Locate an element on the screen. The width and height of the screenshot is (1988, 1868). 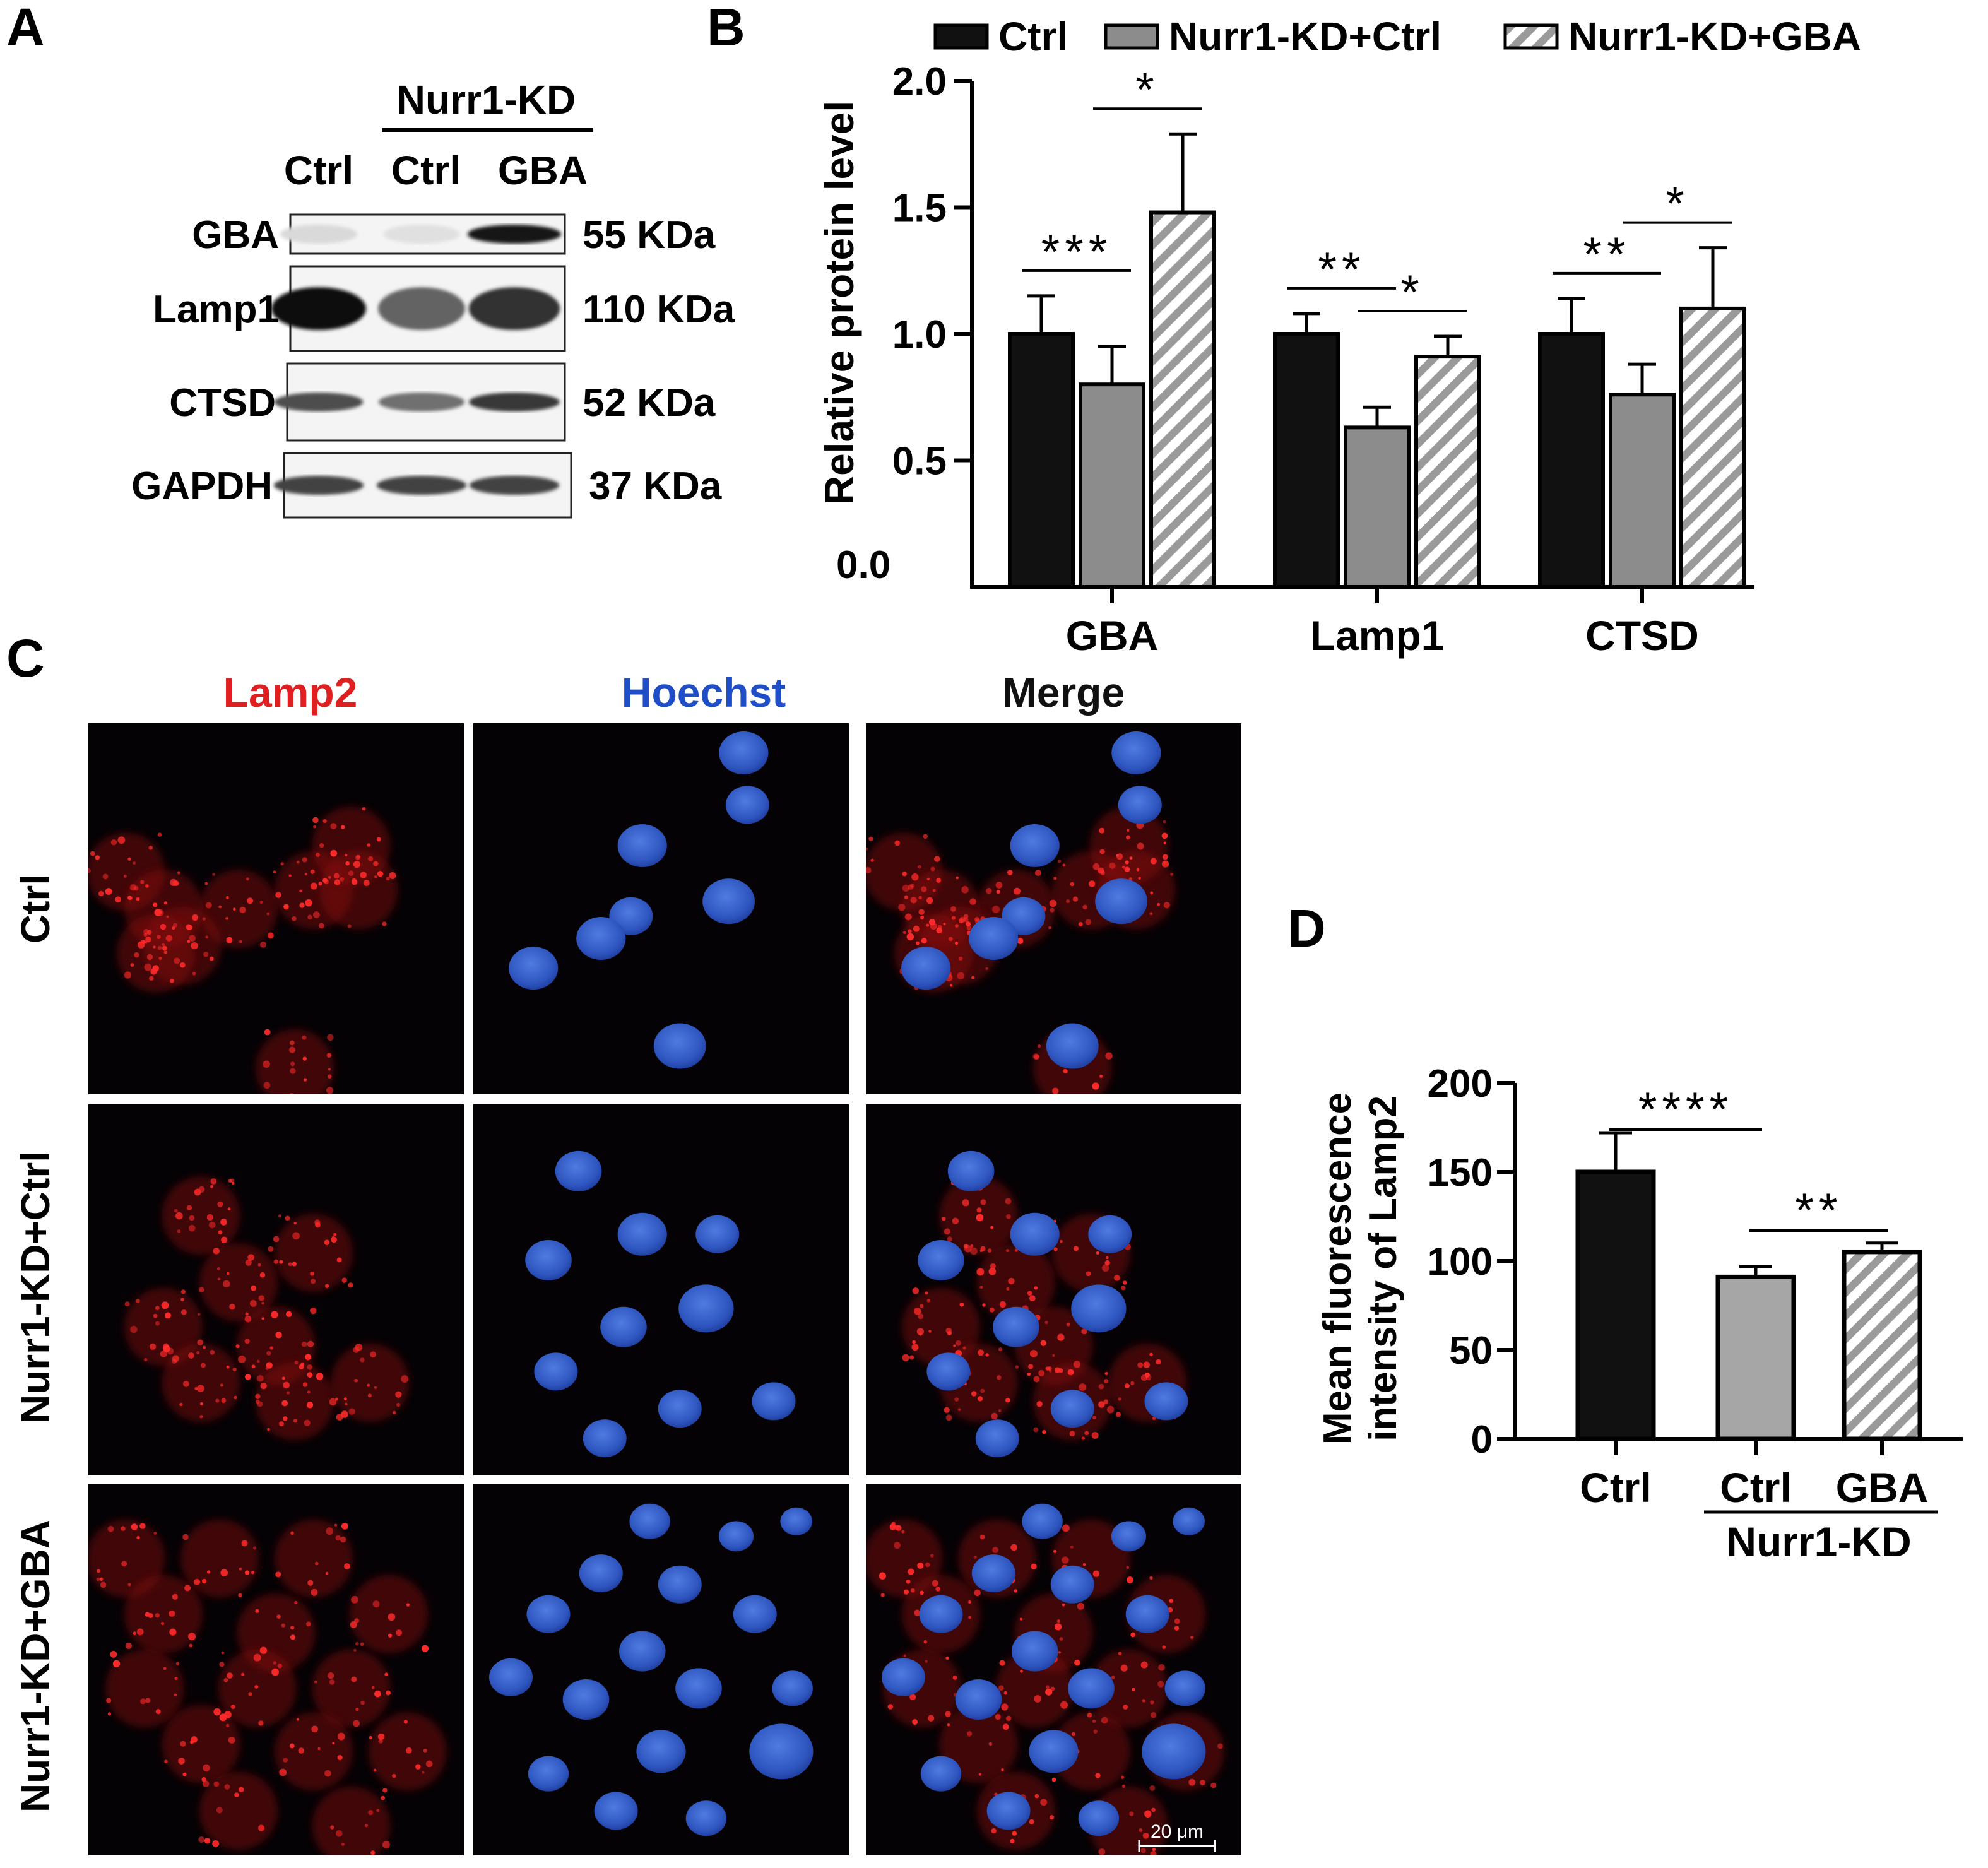
legend-label: Nurr1-KD+Ctrl is located at coordinates (1305, 36).